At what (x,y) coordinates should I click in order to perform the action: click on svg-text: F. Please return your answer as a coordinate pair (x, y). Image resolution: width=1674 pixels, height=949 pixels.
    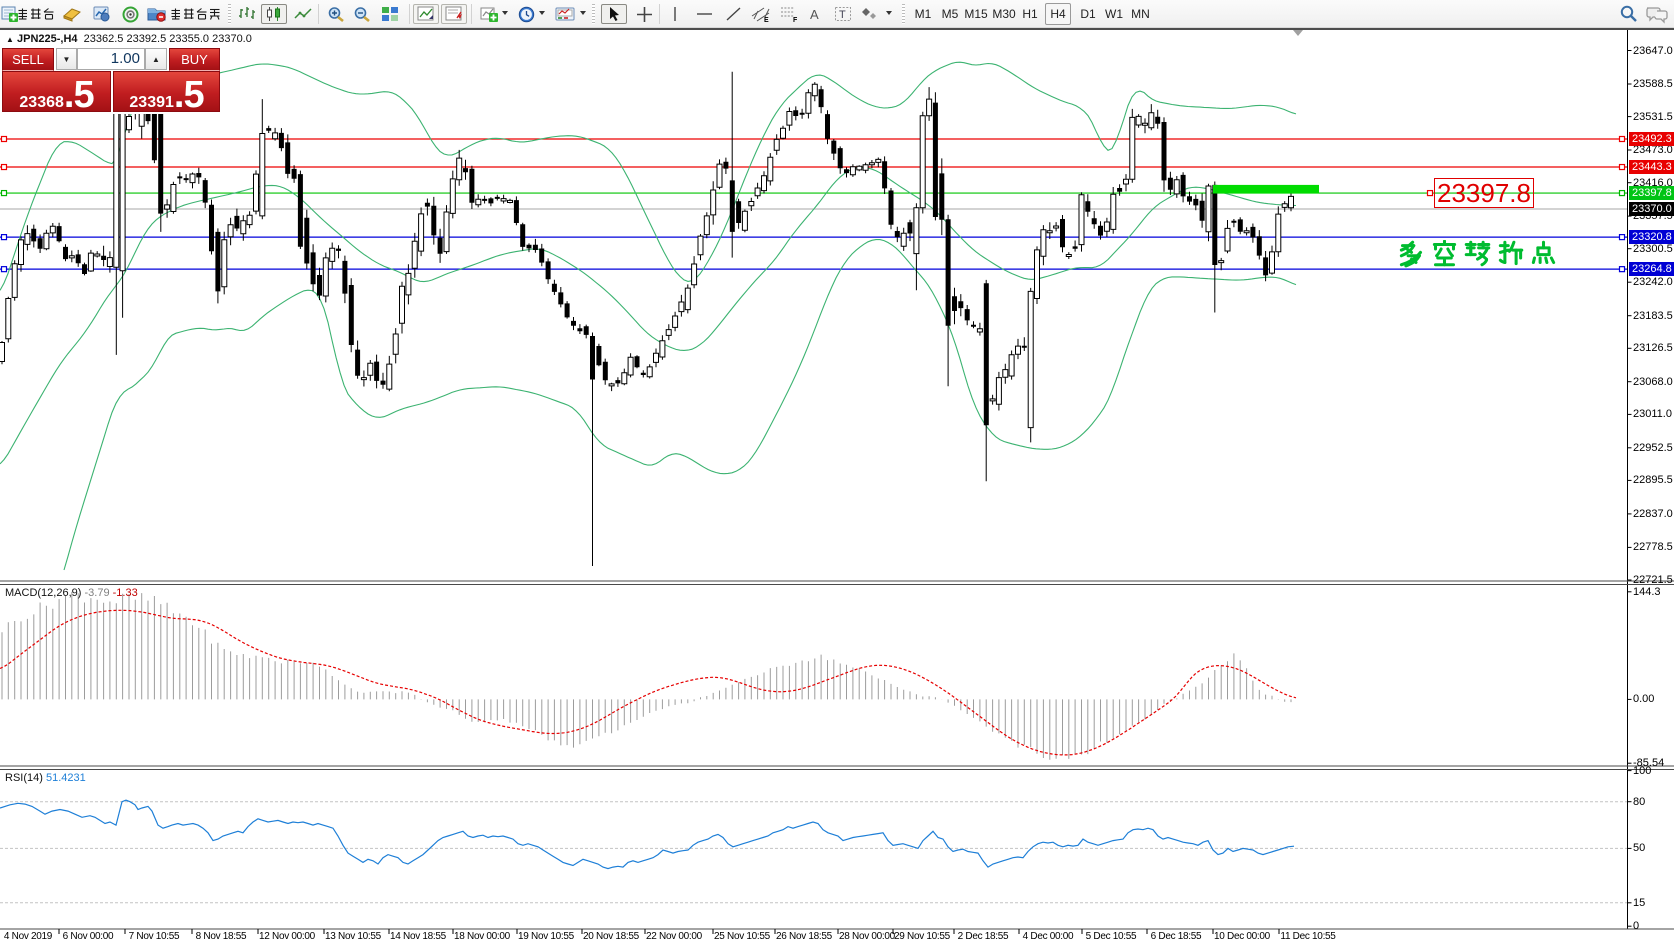
    Looking at the image, I should click on (795, 20).